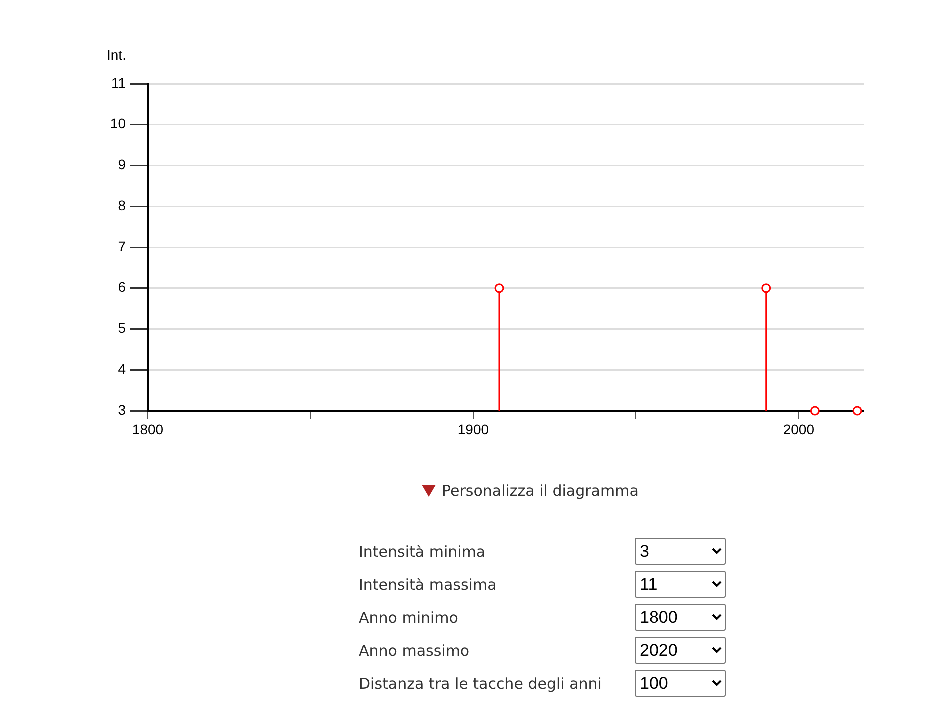  Describe the element at coordinates (474, 429) in the screenshot. I see `x-tick-label: 1900` at that location.